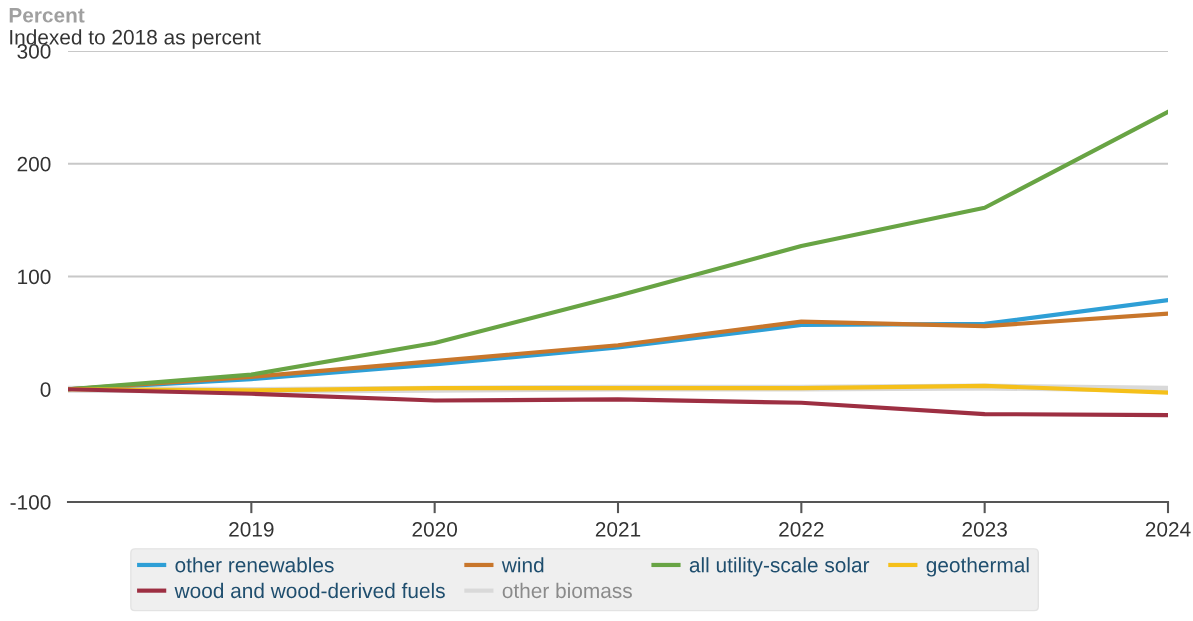 The image size is (1193, 621). Describe the element at coordinates (309, 590) in the screenshot. I see `legend-label: wood and wood-derived fuels` at that location.